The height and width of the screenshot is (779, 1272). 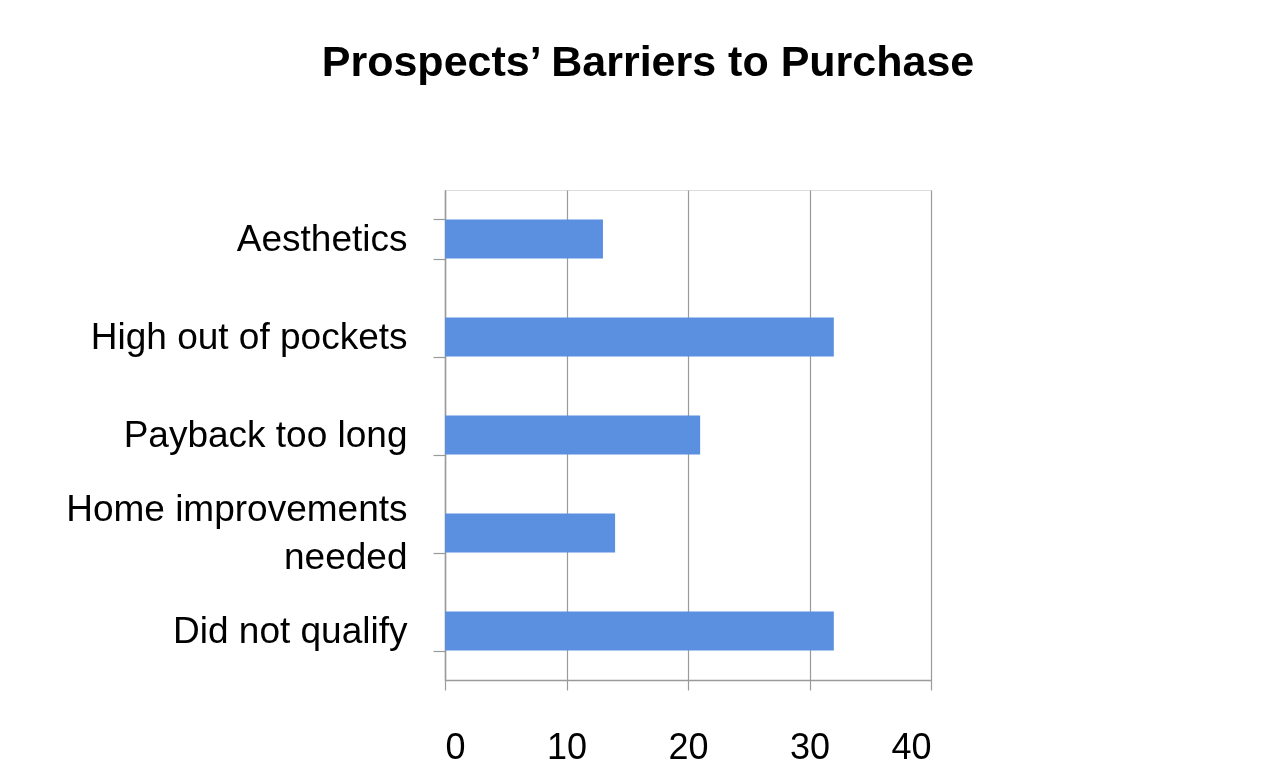 I want to click on x-tick-label: 10, so click(x=567, y=746).